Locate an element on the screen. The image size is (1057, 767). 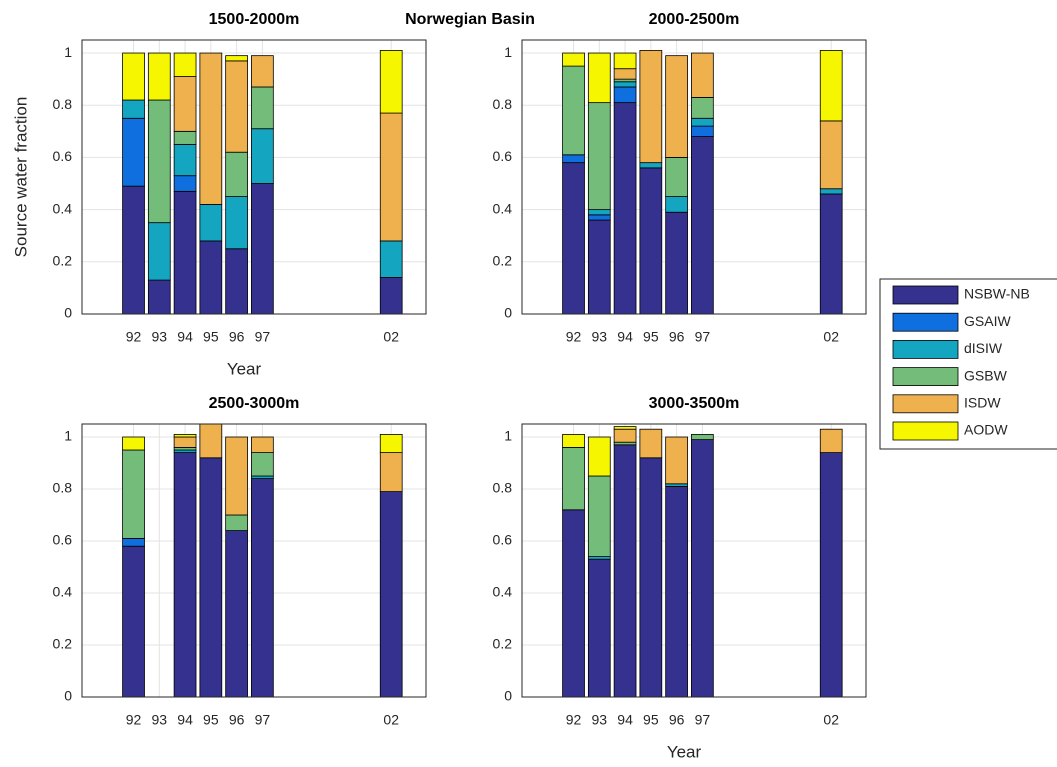
legend: NSBW-NB GSAIW dISIW GSBW ISDW AODW is located at coordinates (968, 364).